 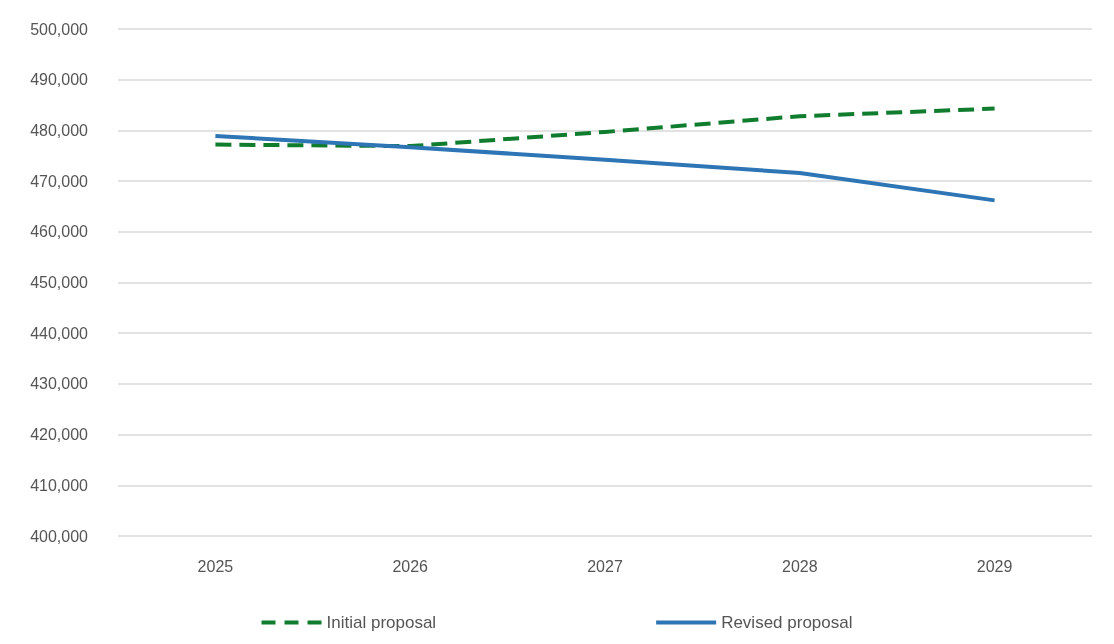 I want to click on y-tick-label: 460,000, so click(x=59, y=232).